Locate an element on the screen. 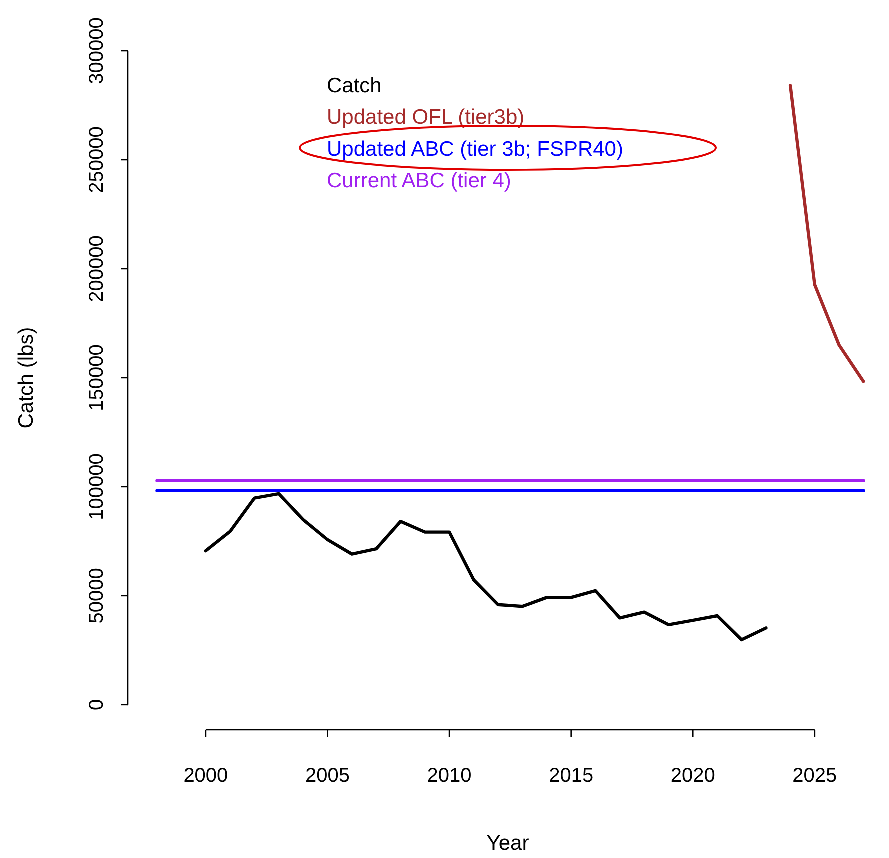 Image resolution: width=889 pixels, height=858 pixels. y-tick-label: 50000 is located at coordinates (97, 596).